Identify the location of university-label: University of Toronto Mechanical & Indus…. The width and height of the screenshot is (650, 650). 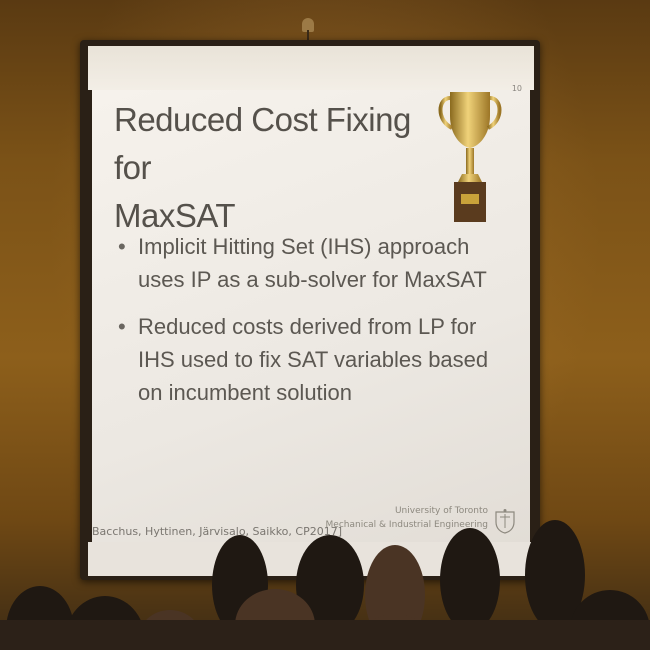
(407, 518).